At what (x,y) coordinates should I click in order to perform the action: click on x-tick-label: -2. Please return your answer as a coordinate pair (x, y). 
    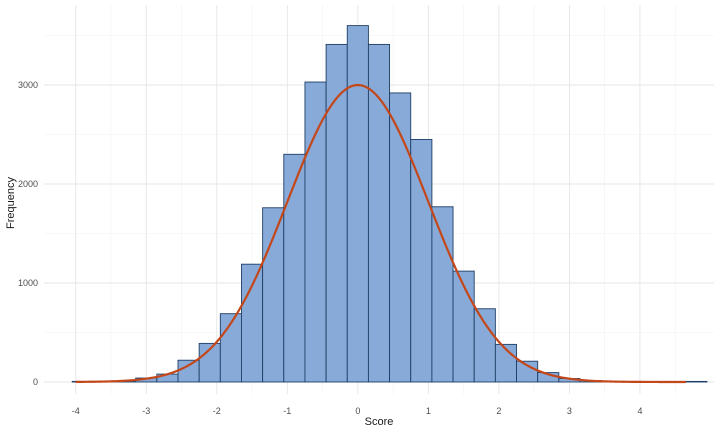
    Looking at the image, I should click on (217, 411).